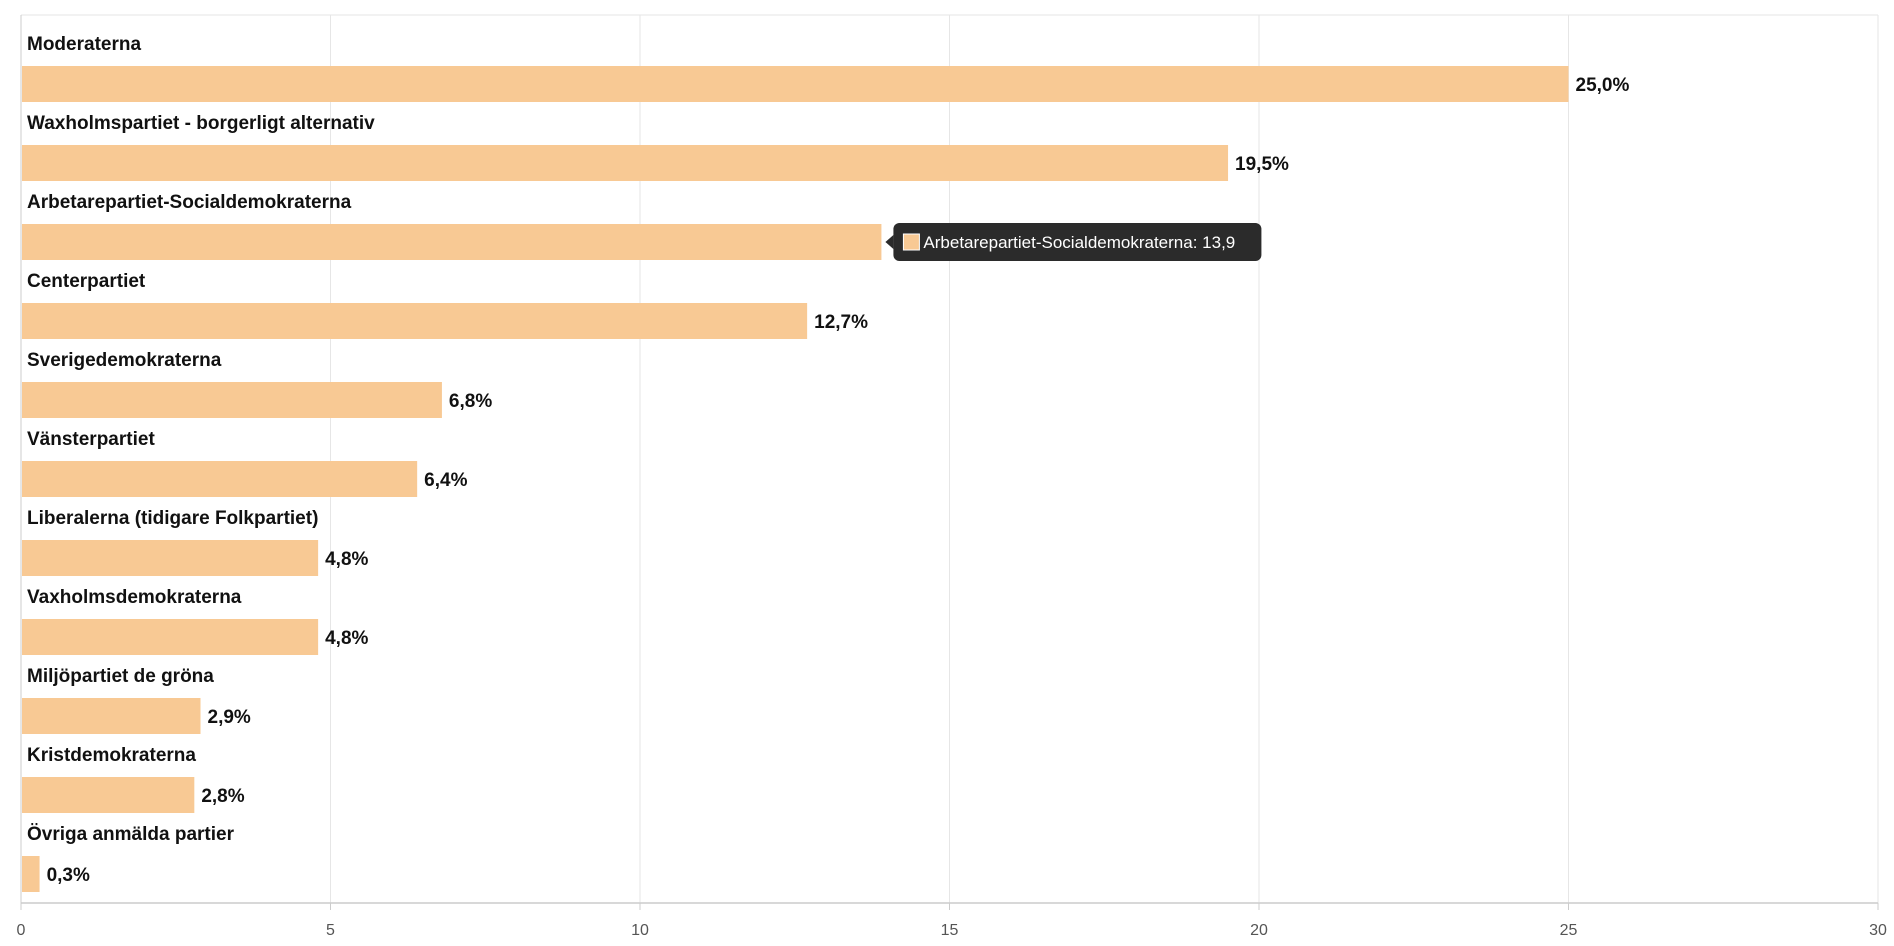  I want to click on category-label: Moderaterna, so click(84, 44).